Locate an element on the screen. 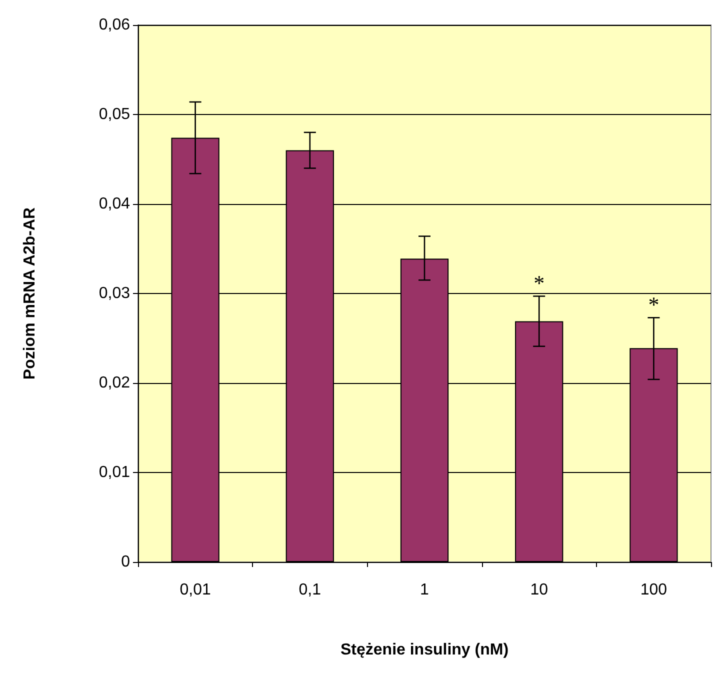  x-tick-label: 0,1 is located at coordinates (310, 590).